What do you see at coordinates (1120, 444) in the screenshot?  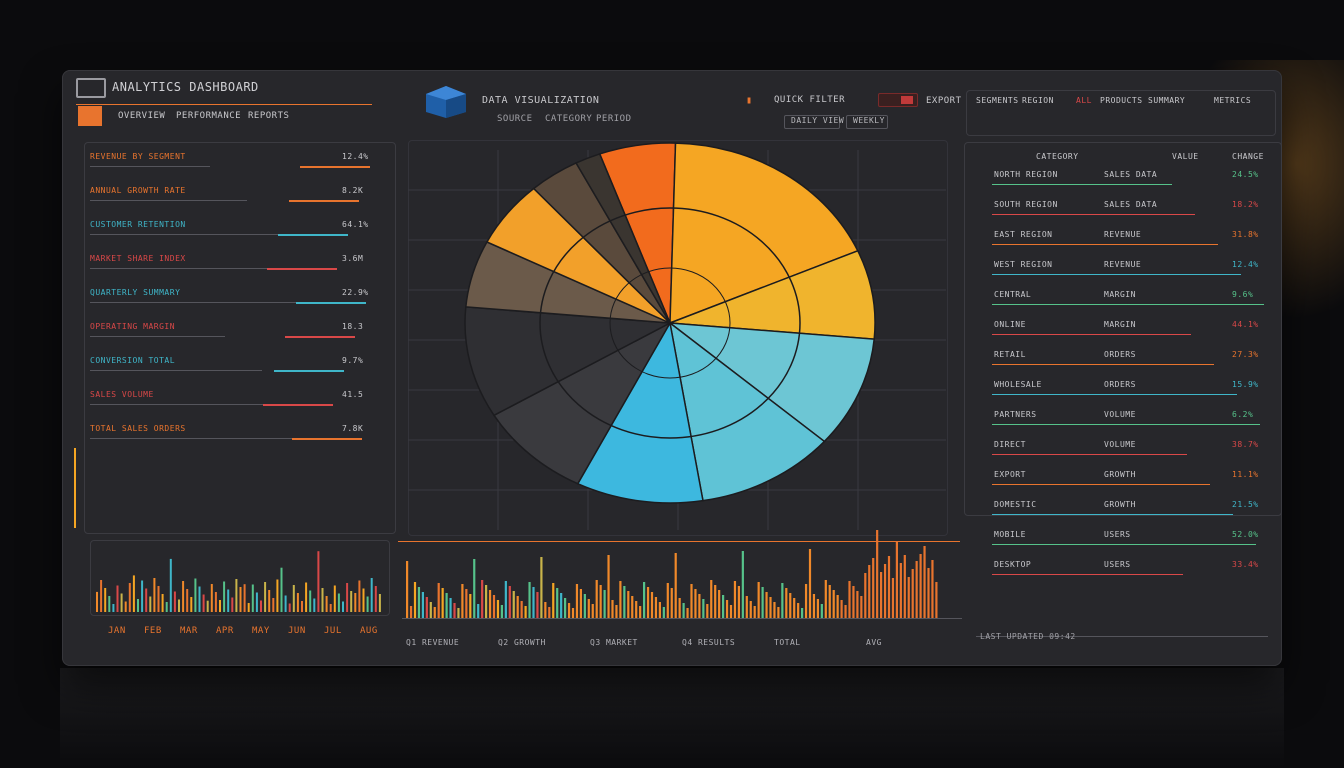 I see `table-cell-label: VOLUME` at bounding box center [1120, 444].